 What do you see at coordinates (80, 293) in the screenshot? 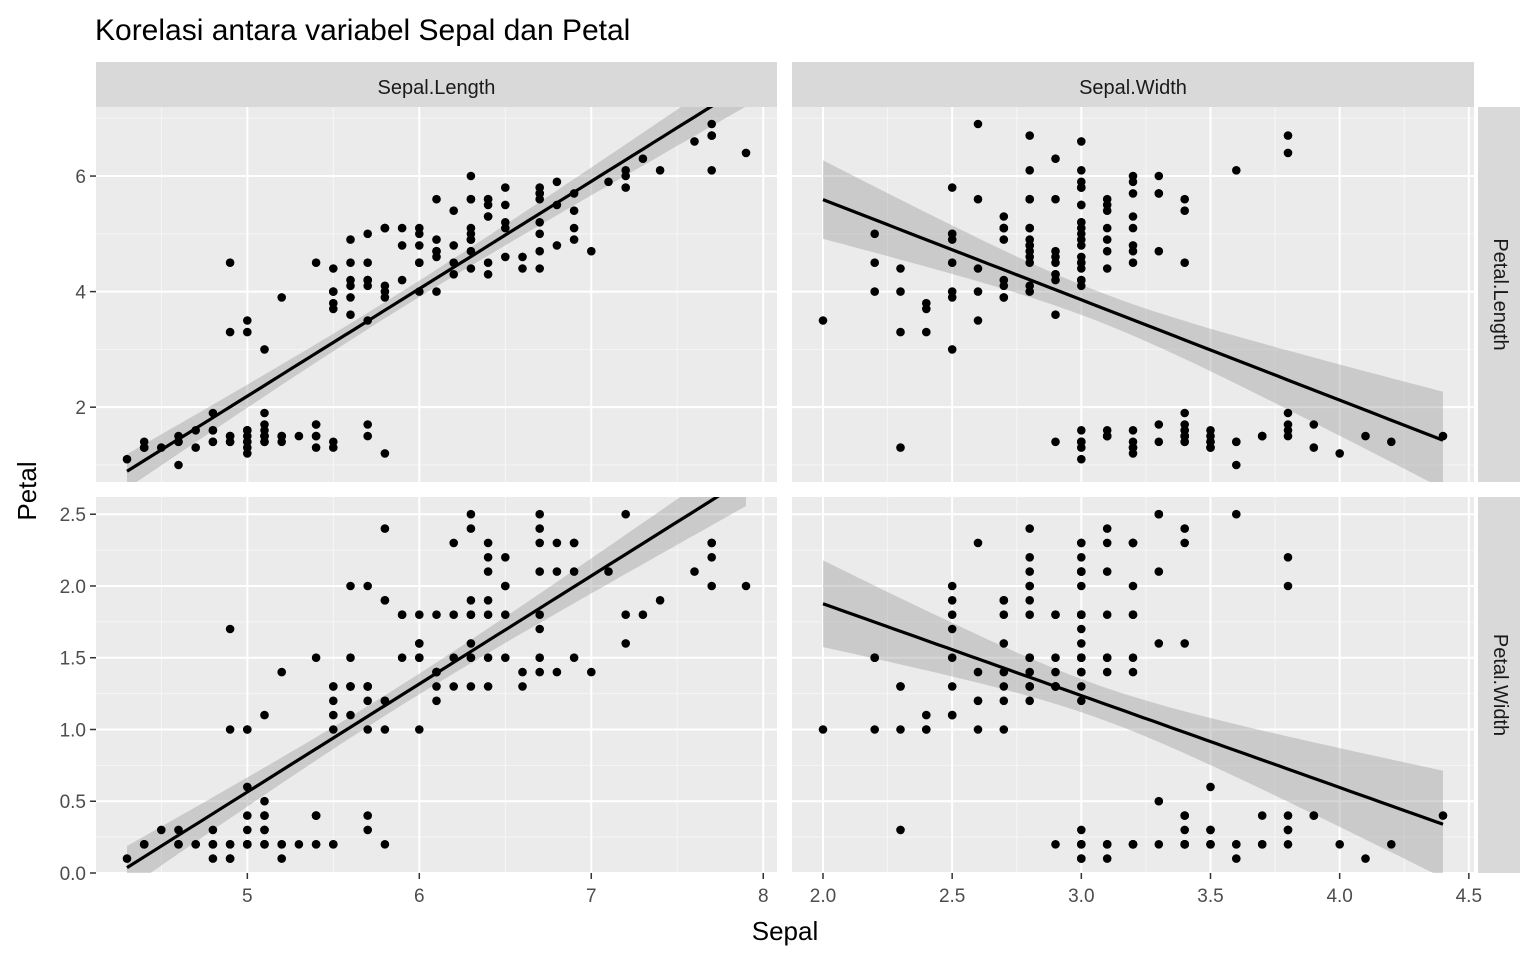
I see `y-tick-label: 4` at bounding box center [80, 293].